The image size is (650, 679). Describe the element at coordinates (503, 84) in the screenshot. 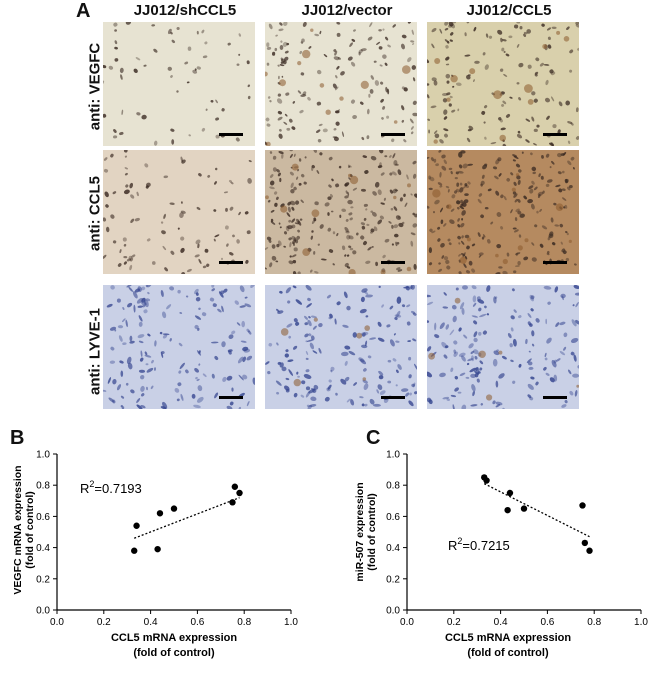

I see `micrograph-vegfc-ccl5` at that location.